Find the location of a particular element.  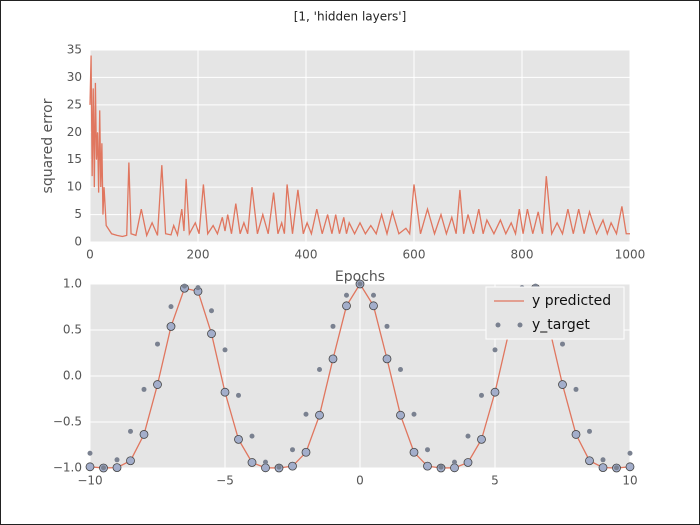

y-tick-label: 10 is located at coordinates (74, 187).